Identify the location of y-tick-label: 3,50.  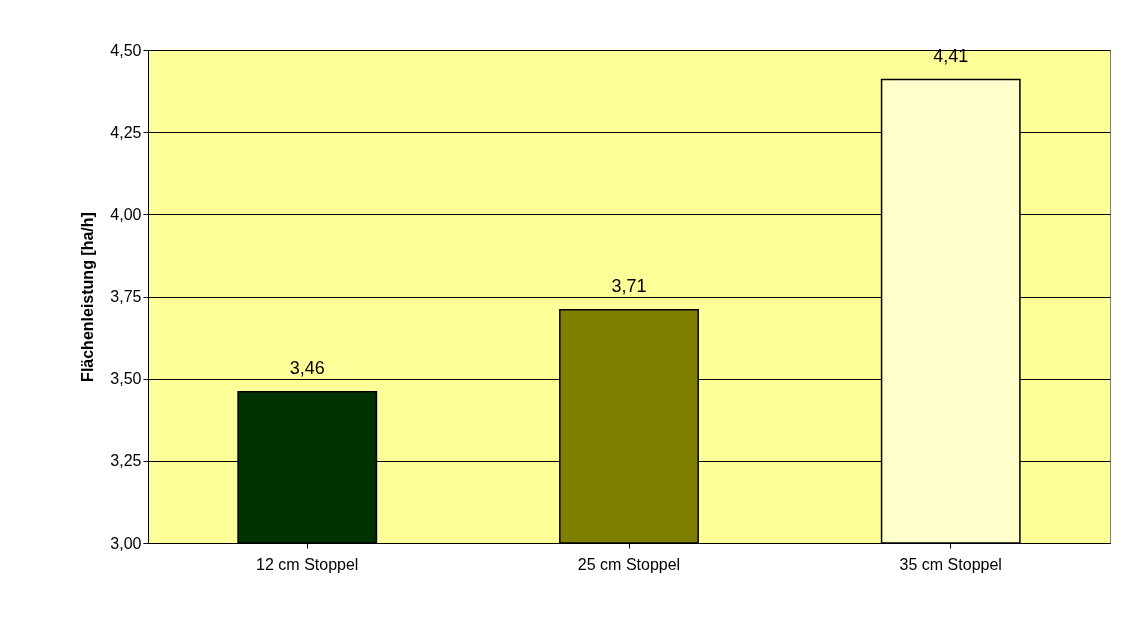
(126, 379).